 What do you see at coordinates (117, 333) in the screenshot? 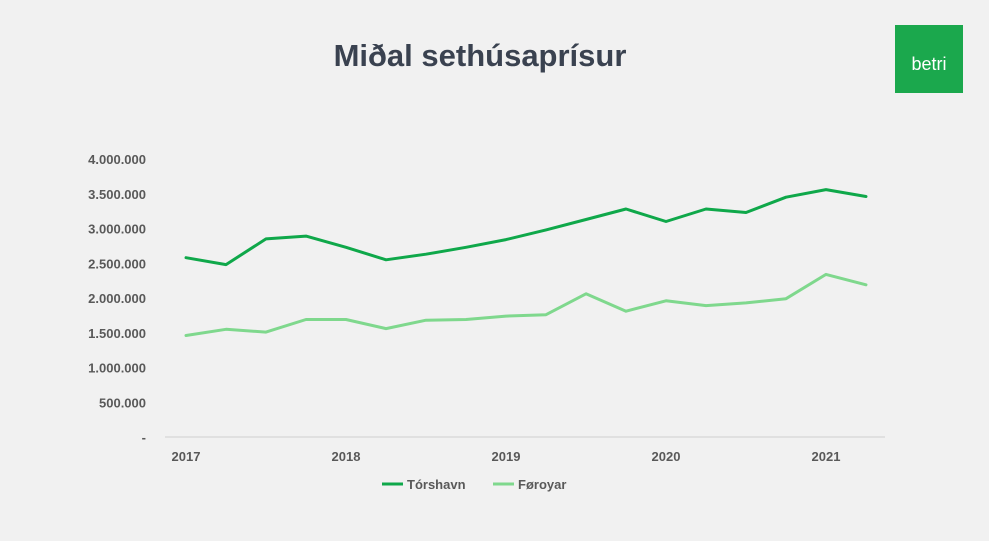
I see `y-tick-label: 1.500.000` at bounding box center [117, 333].